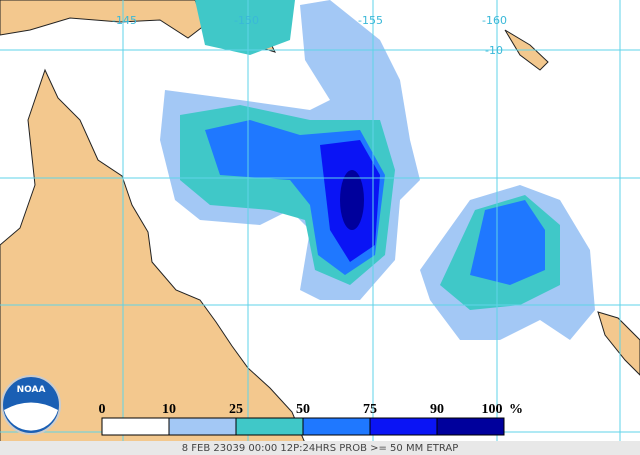 The height and width of the screenshot is (455, 640). I want to click on legend: 0 10 25 50 75 90 100%, so click(311, 419).